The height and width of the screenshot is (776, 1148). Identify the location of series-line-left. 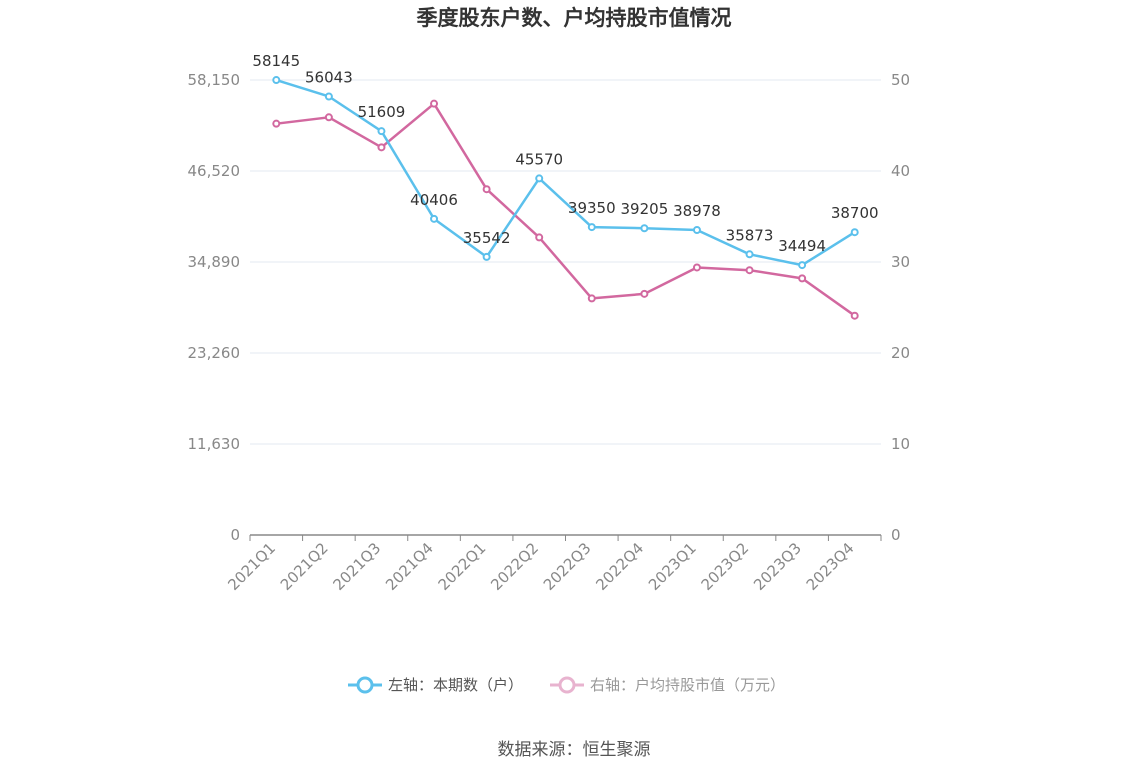
(565, 172).